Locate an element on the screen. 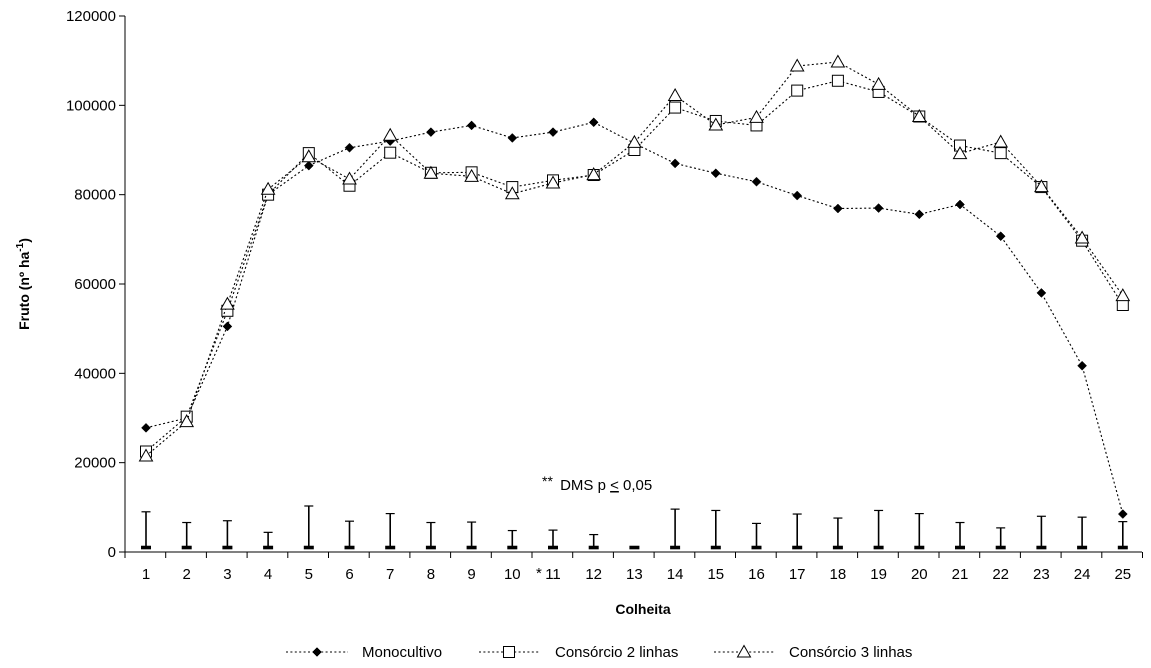 This screenshot has width=1151, height=668. y-tick-label: 80000 is located at coordinates (95, 195).